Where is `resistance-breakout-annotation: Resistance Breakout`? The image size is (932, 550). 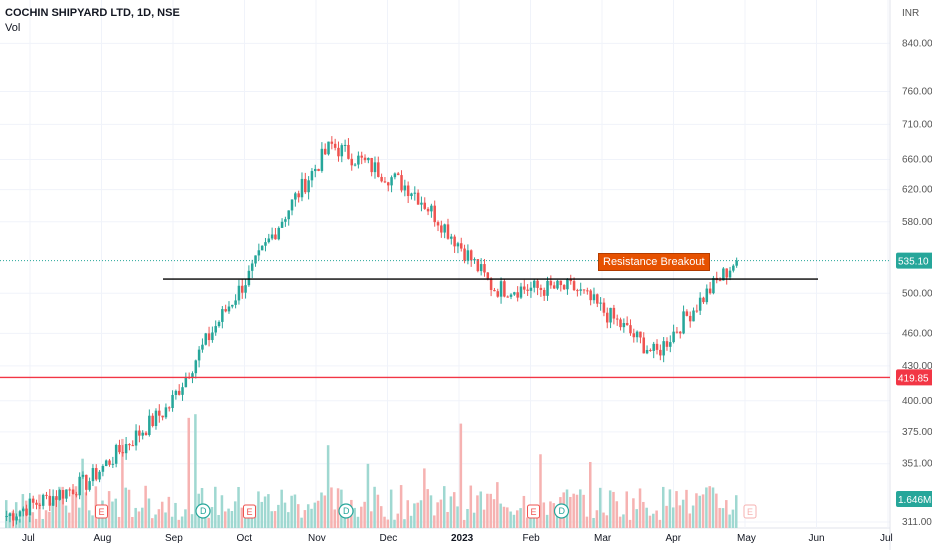 resistance-breakout-annotation: Resistance Breakout is located at coordinates (654, 262).